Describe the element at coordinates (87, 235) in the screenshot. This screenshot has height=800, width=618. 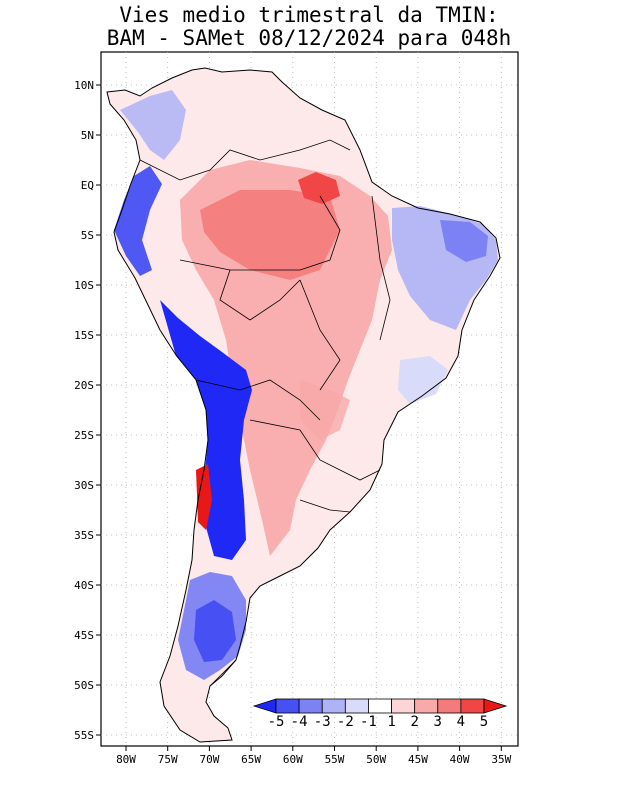
I see `lat-label: 5S` at that location.